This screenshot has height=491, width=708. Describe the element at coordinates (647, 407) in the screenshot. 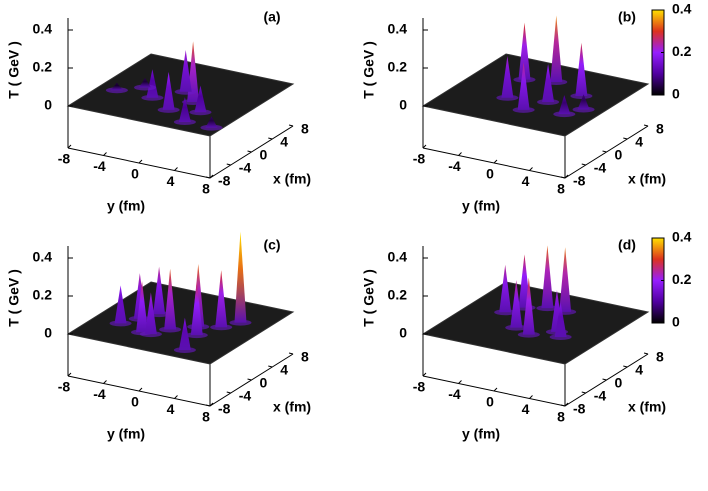

I see `x-axis-label: x (fm)` at that location.